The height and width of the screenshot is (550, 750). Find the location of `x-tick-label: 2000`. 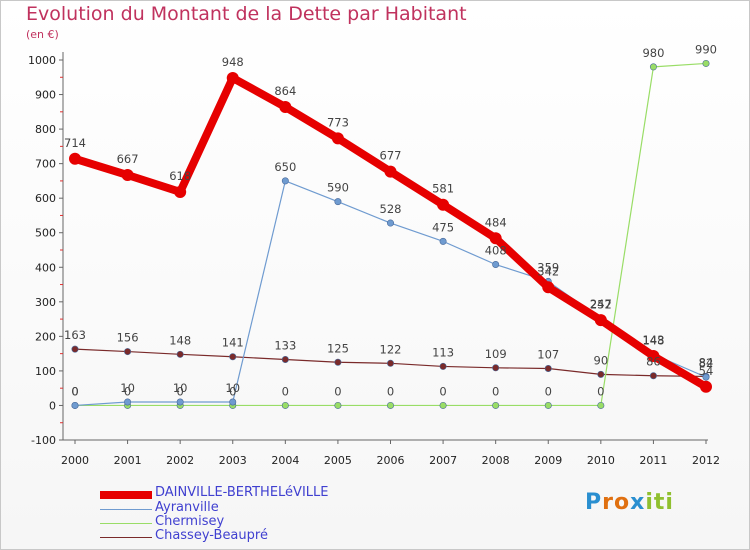

x-tick-label: 2000 is located at coordinates (75, 460).